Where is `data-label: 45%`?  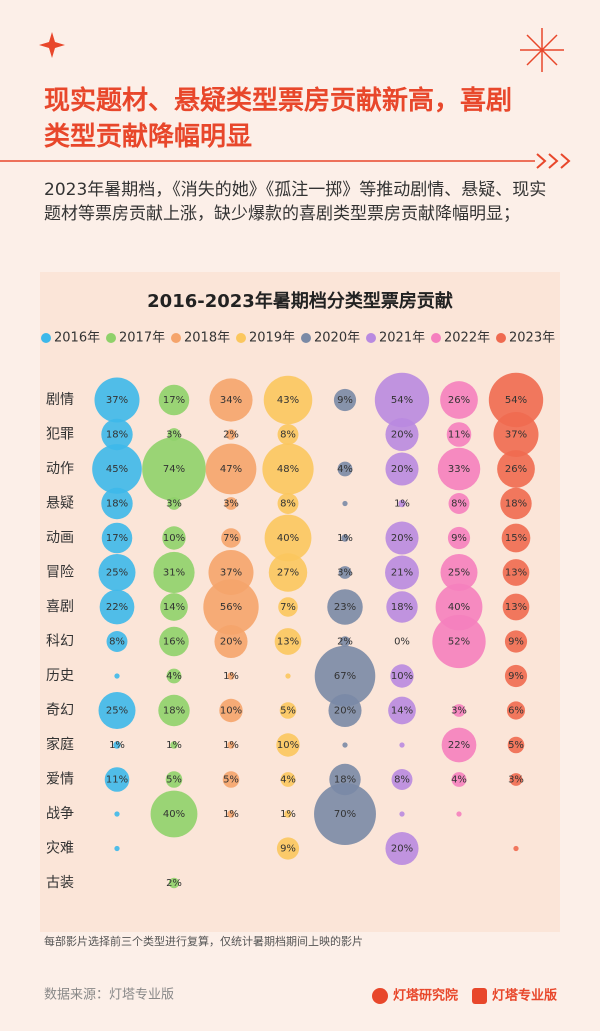
data-label: 45% is located at coordinates (117, 469).